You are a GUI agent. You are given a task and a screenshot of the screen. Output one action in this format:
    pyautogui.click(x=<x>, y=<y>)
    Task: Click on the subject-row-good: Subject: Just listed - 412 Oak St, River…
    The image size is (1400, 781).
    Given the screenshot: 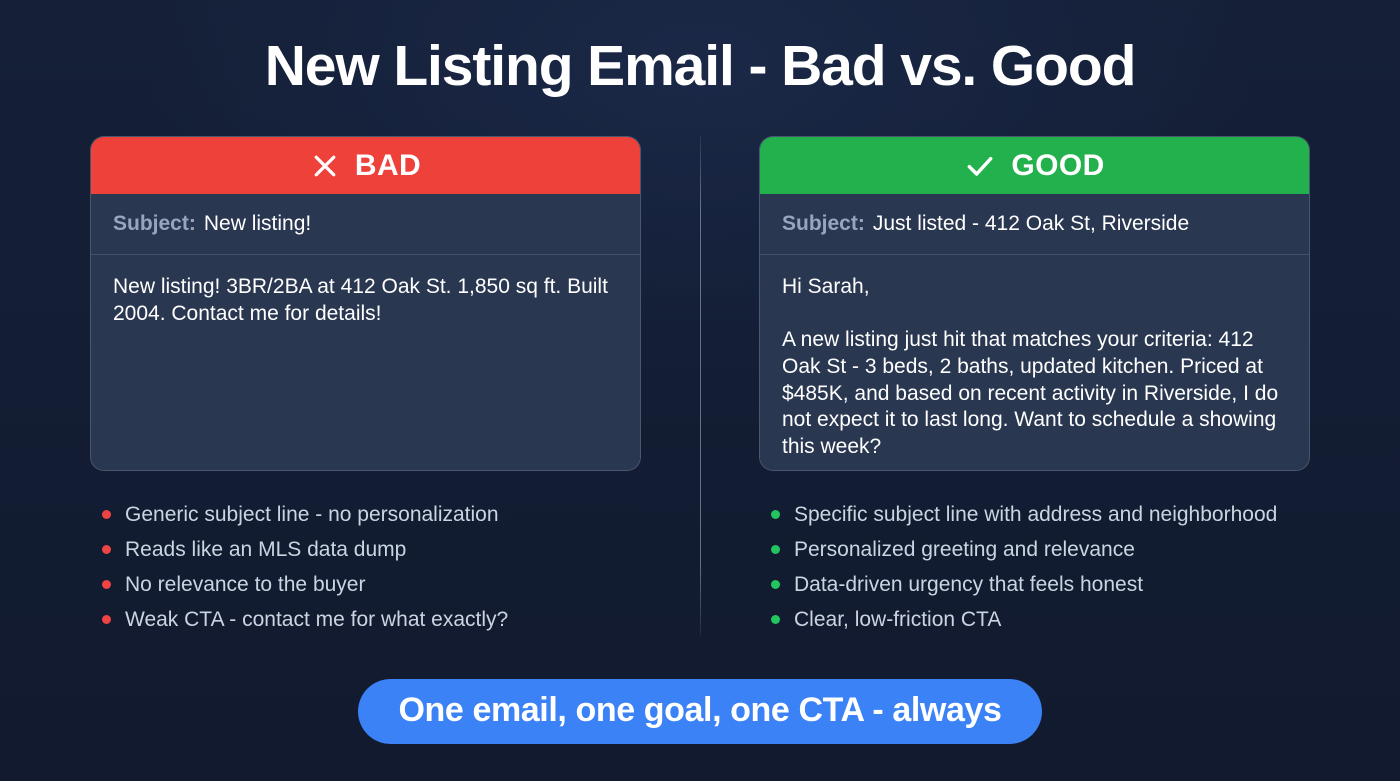 What is the action you would take?
    pyautogui.click(x=1034, y=224)
    